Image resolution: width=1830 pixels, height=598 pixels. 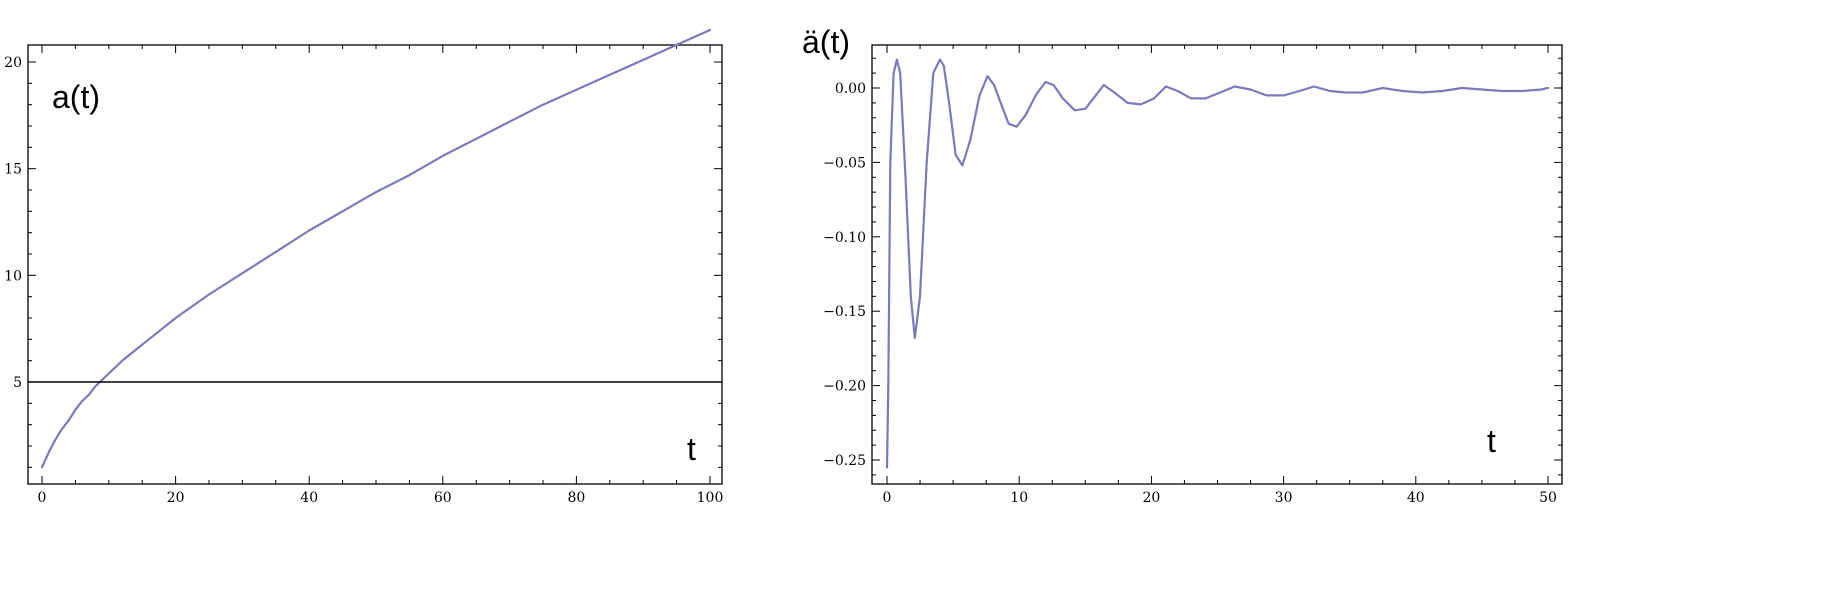 What do you see at coordinates (443, 498) in the screenshot?
I see `x-tick-label: 60` at bounding box center [443, 498].